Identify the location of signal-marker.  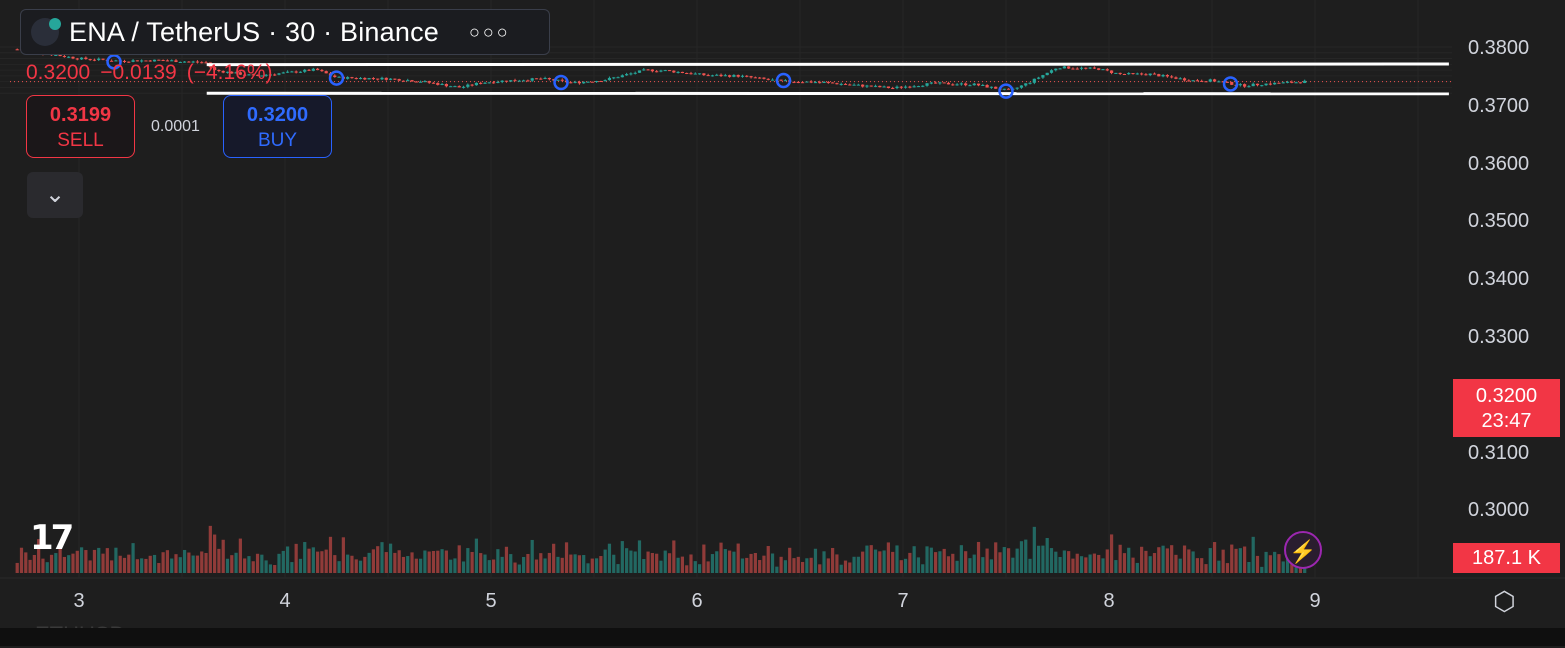
(783, 80).